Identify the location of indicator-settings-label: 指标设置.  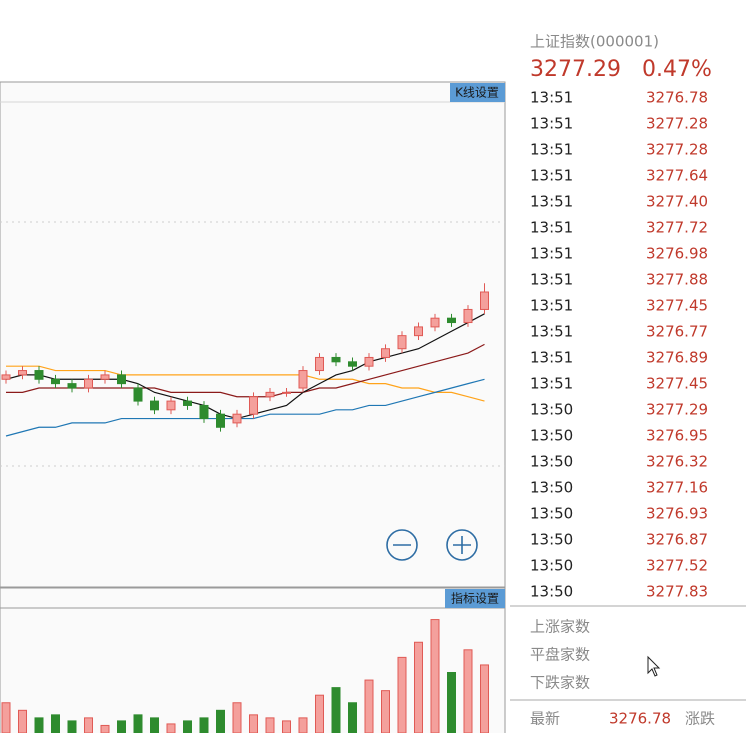
(475, 598).